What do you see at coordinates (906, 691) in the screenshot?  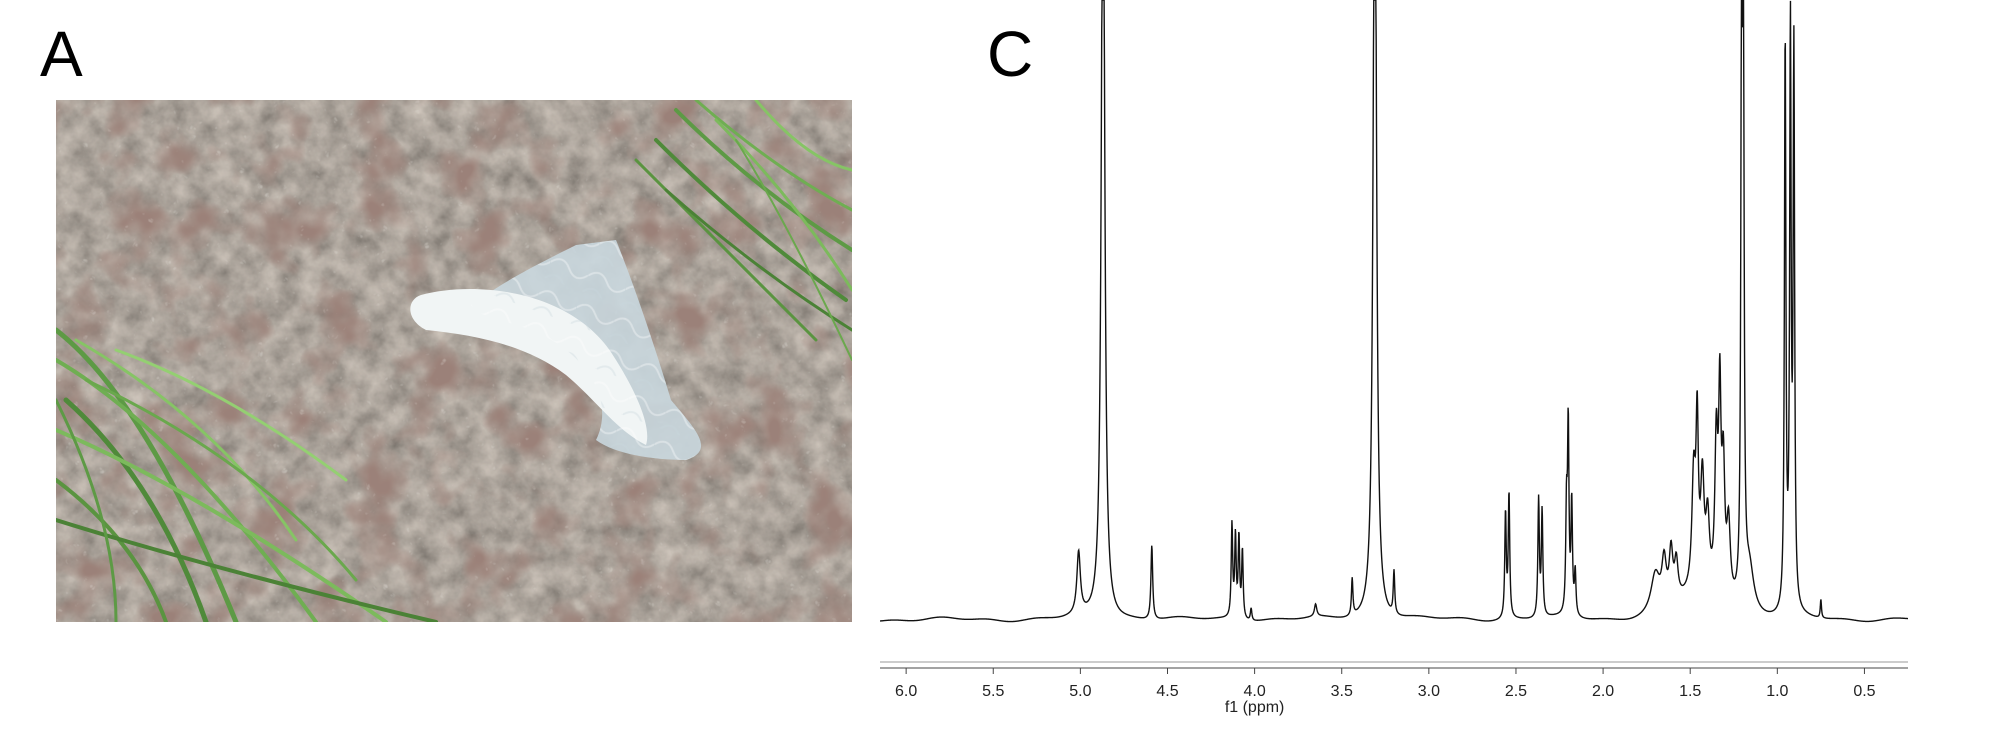 I see `x-tick-label: 6.0` at bounding box center [906, 691].